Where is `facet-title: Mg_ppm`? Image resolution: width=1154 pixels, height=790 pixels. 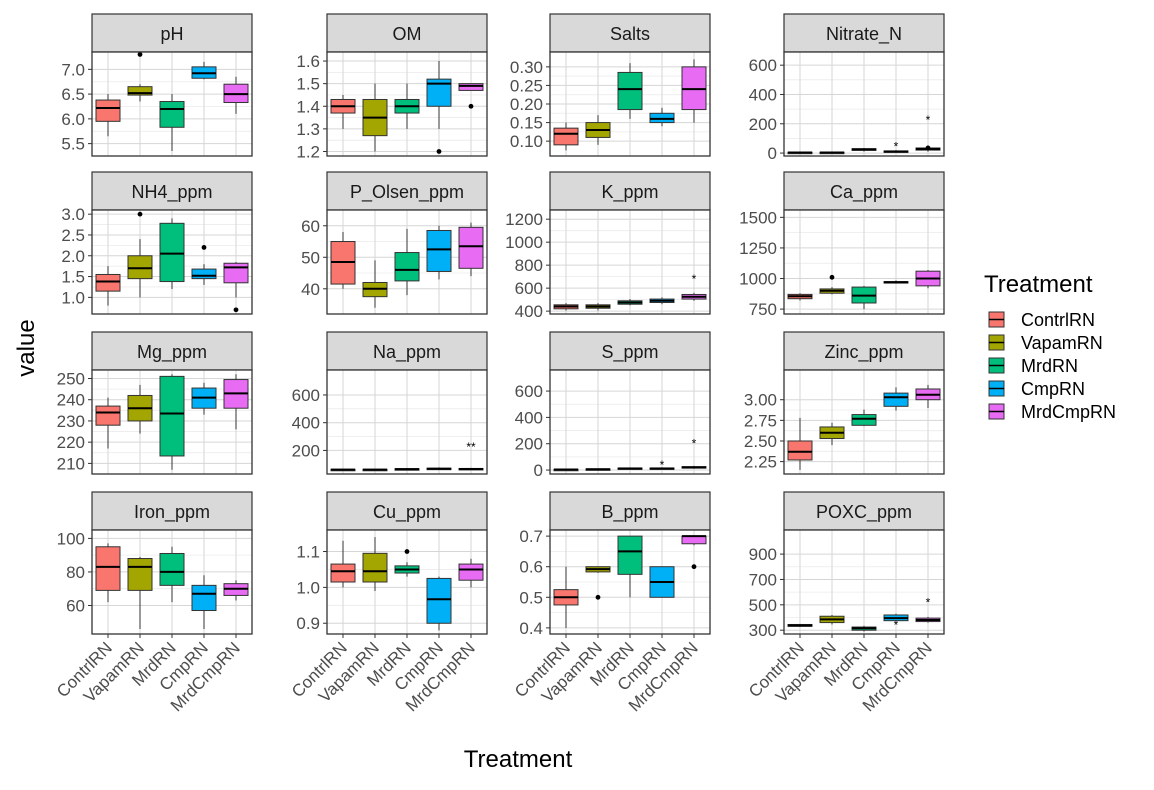
facet-title: Mg_ppm is located at coordinates (172, 352).